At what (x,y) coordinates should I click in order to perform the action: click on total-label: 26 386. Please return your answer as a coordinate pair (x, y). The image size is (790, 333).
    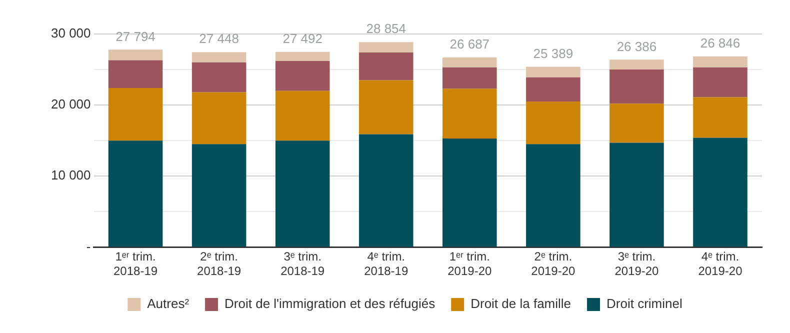
    Looking at the image, I should click on (636, 46).